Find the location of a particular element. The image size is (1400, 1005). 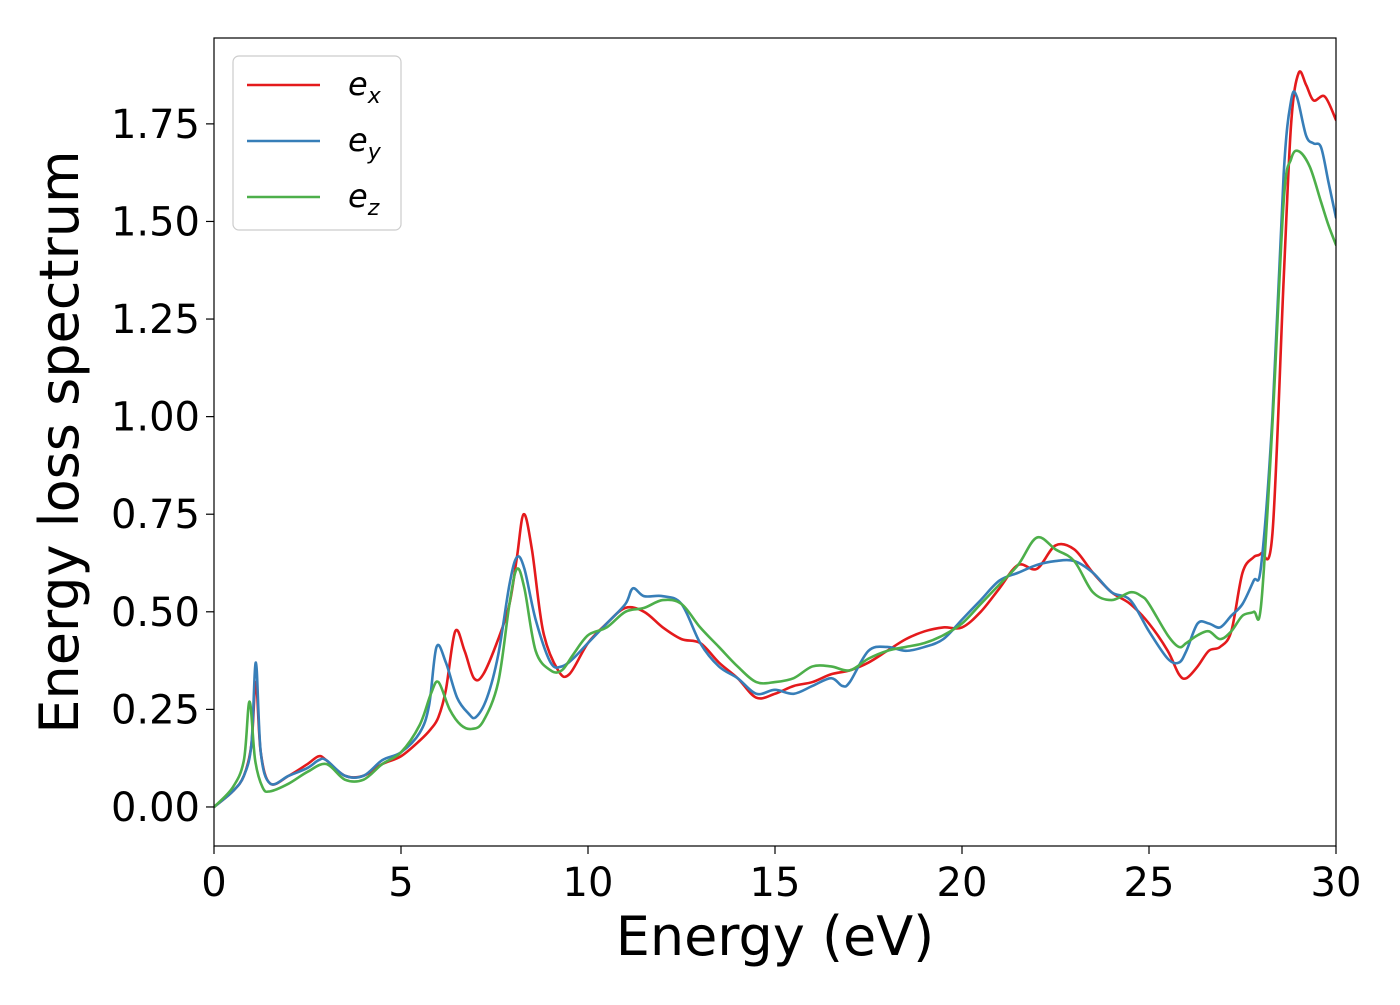

y-tick-label: 1.50 is located at coordinates (155, 222).